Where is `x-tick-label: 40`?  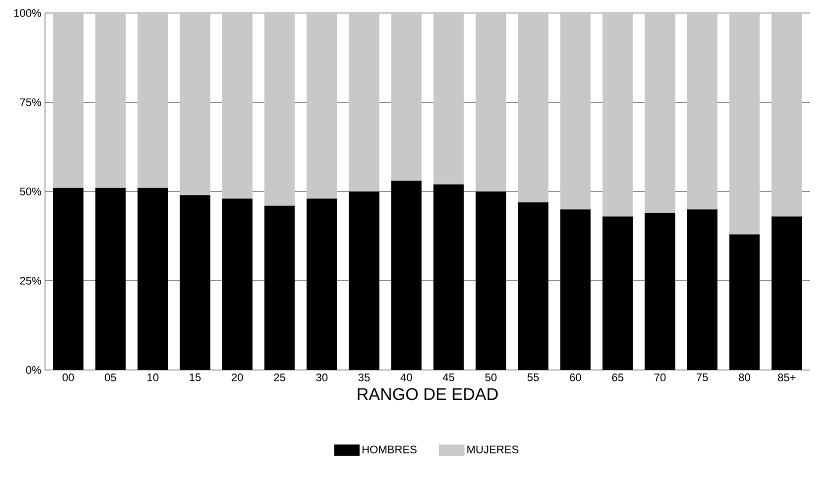
x-tick-label: 40 is located at coordinates (406, 378).